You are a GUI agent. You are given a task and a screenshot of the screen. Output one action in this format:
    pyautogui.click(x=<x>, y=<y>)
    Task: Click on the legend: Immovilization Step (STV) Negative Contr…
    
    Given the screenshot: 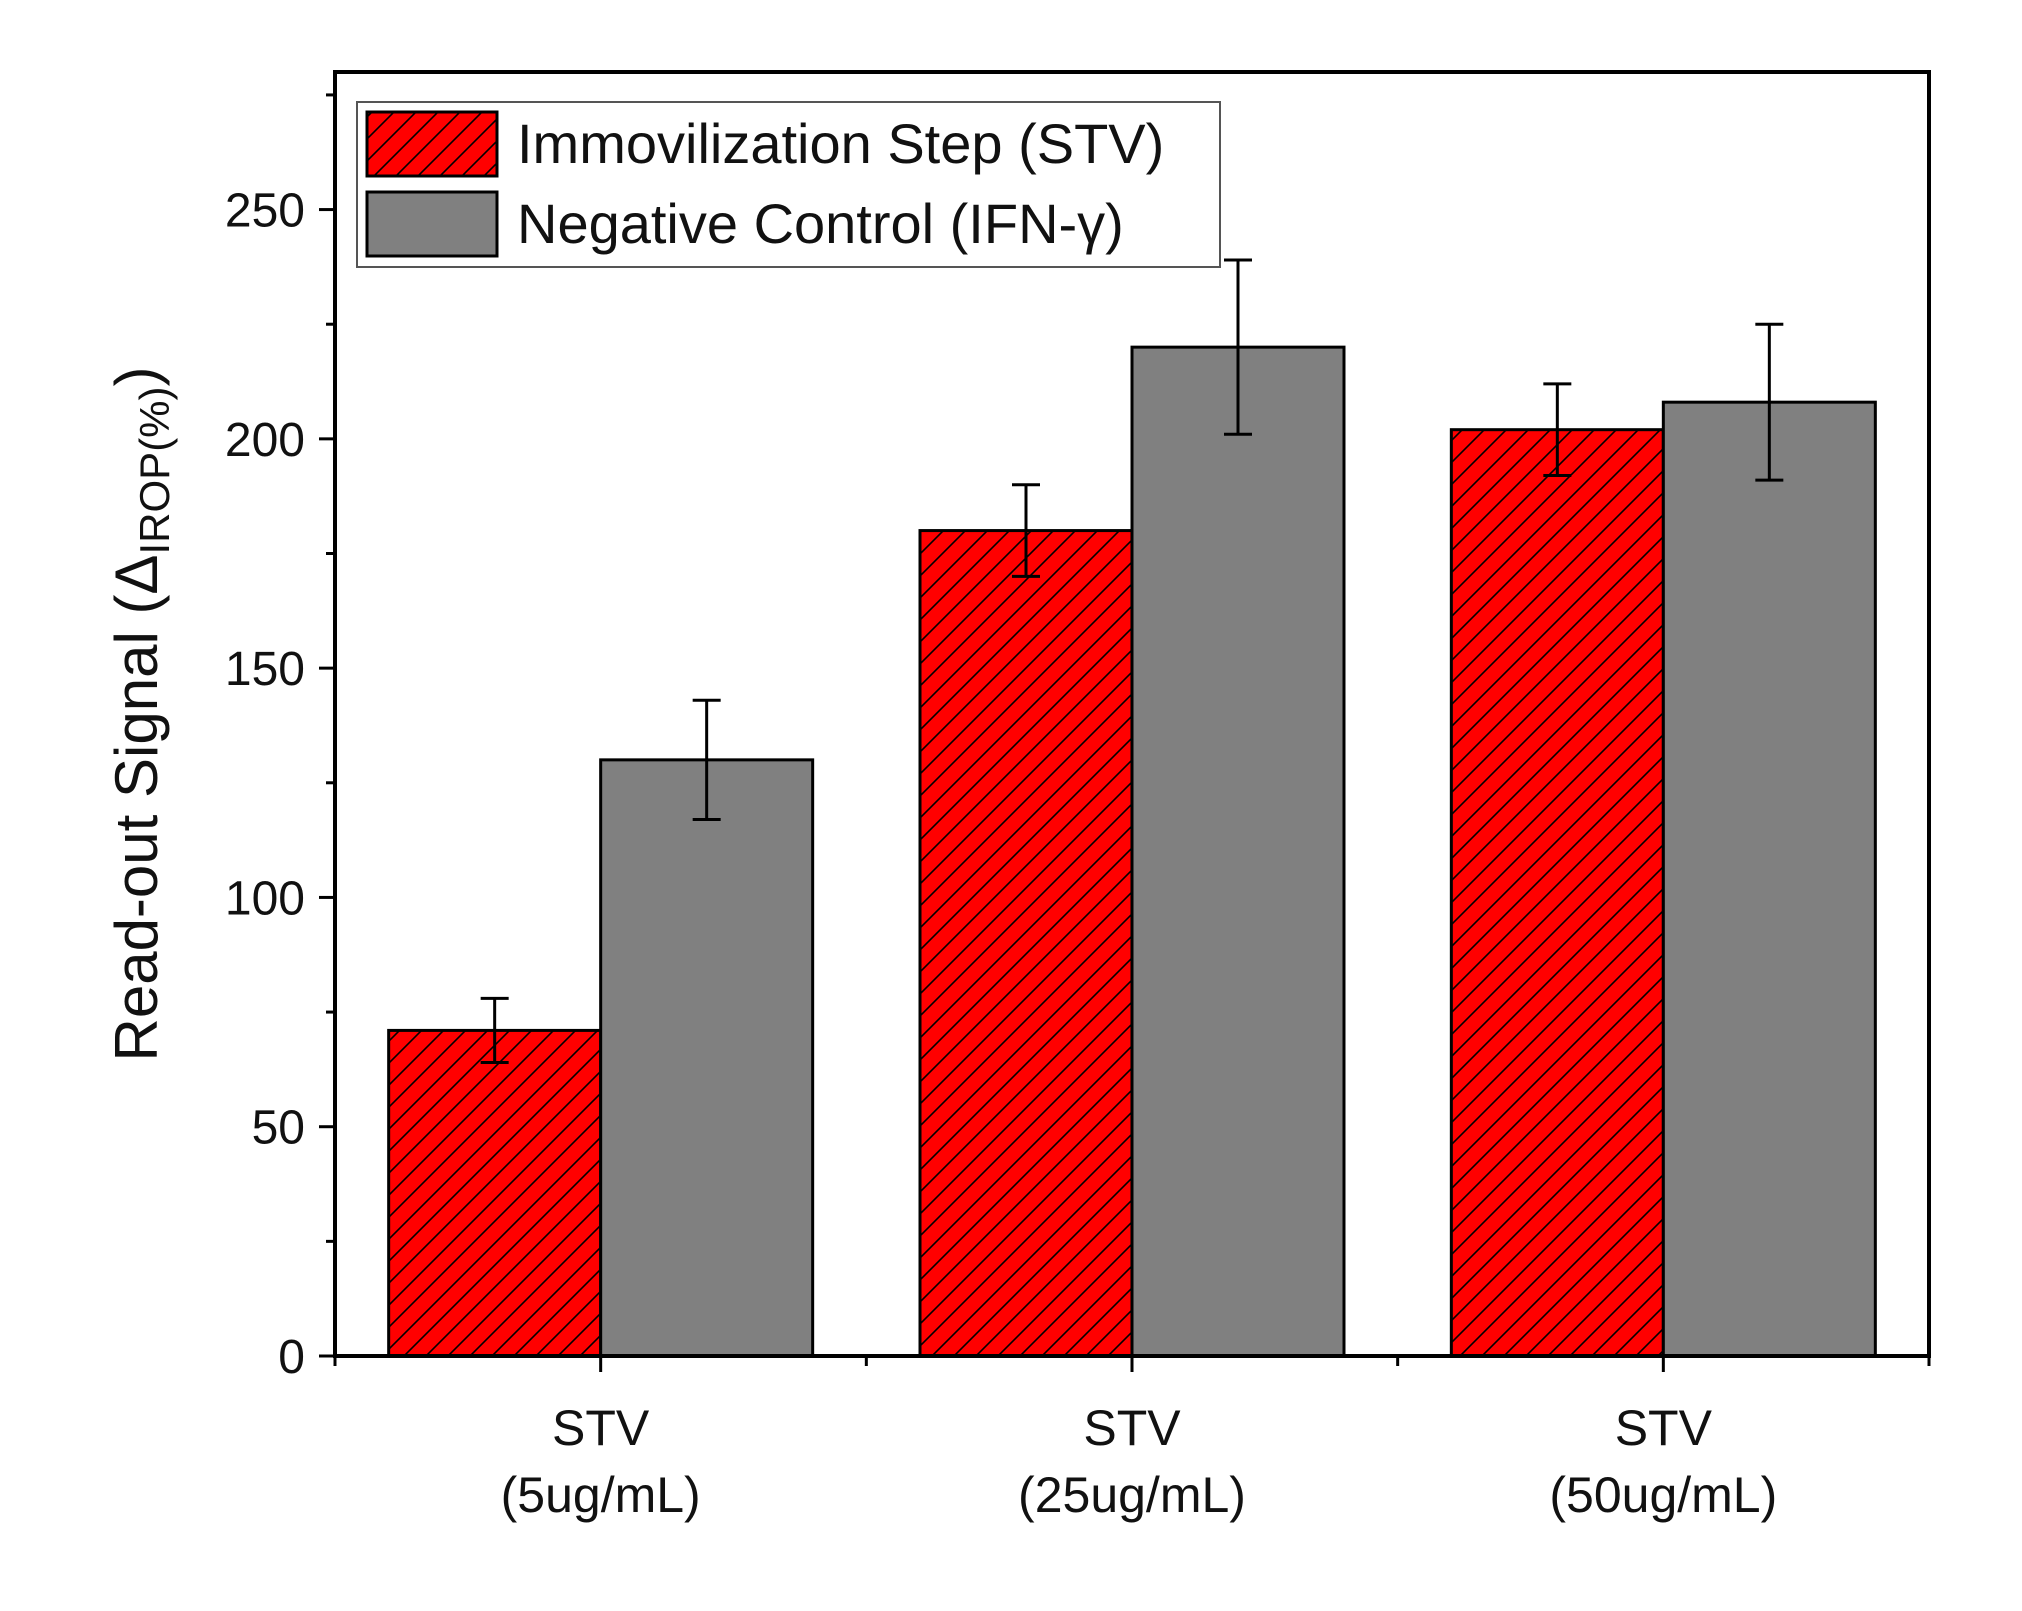 What is the action you would take?
    pyautogui.click(x=788, y=184)
    